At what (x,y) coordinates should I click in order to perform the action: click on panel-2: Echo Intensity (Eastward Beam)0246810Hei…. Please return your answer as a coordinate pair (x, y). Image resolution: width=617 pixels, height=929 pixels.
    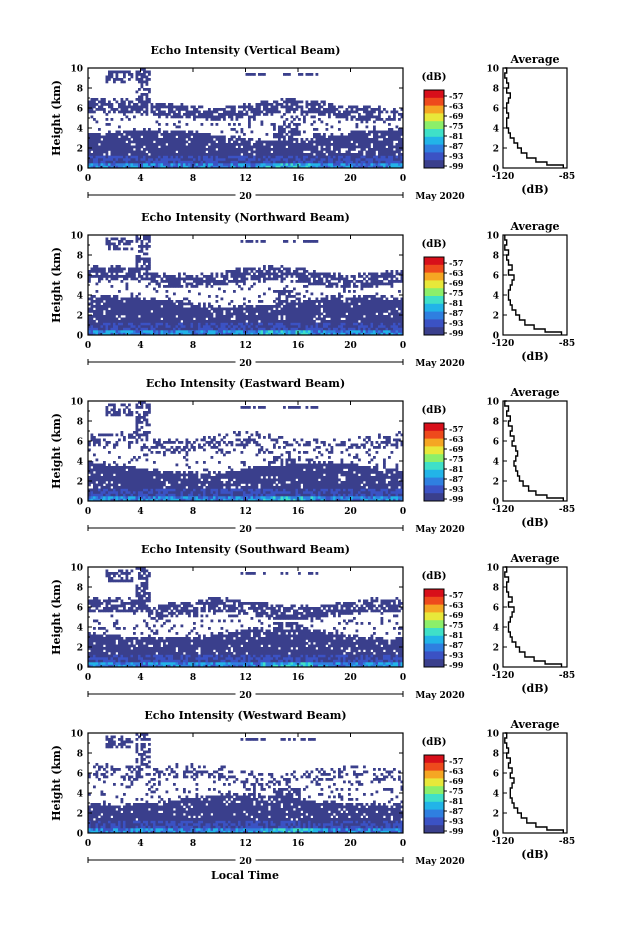
    Looking at the image, I should click on (312, 456).